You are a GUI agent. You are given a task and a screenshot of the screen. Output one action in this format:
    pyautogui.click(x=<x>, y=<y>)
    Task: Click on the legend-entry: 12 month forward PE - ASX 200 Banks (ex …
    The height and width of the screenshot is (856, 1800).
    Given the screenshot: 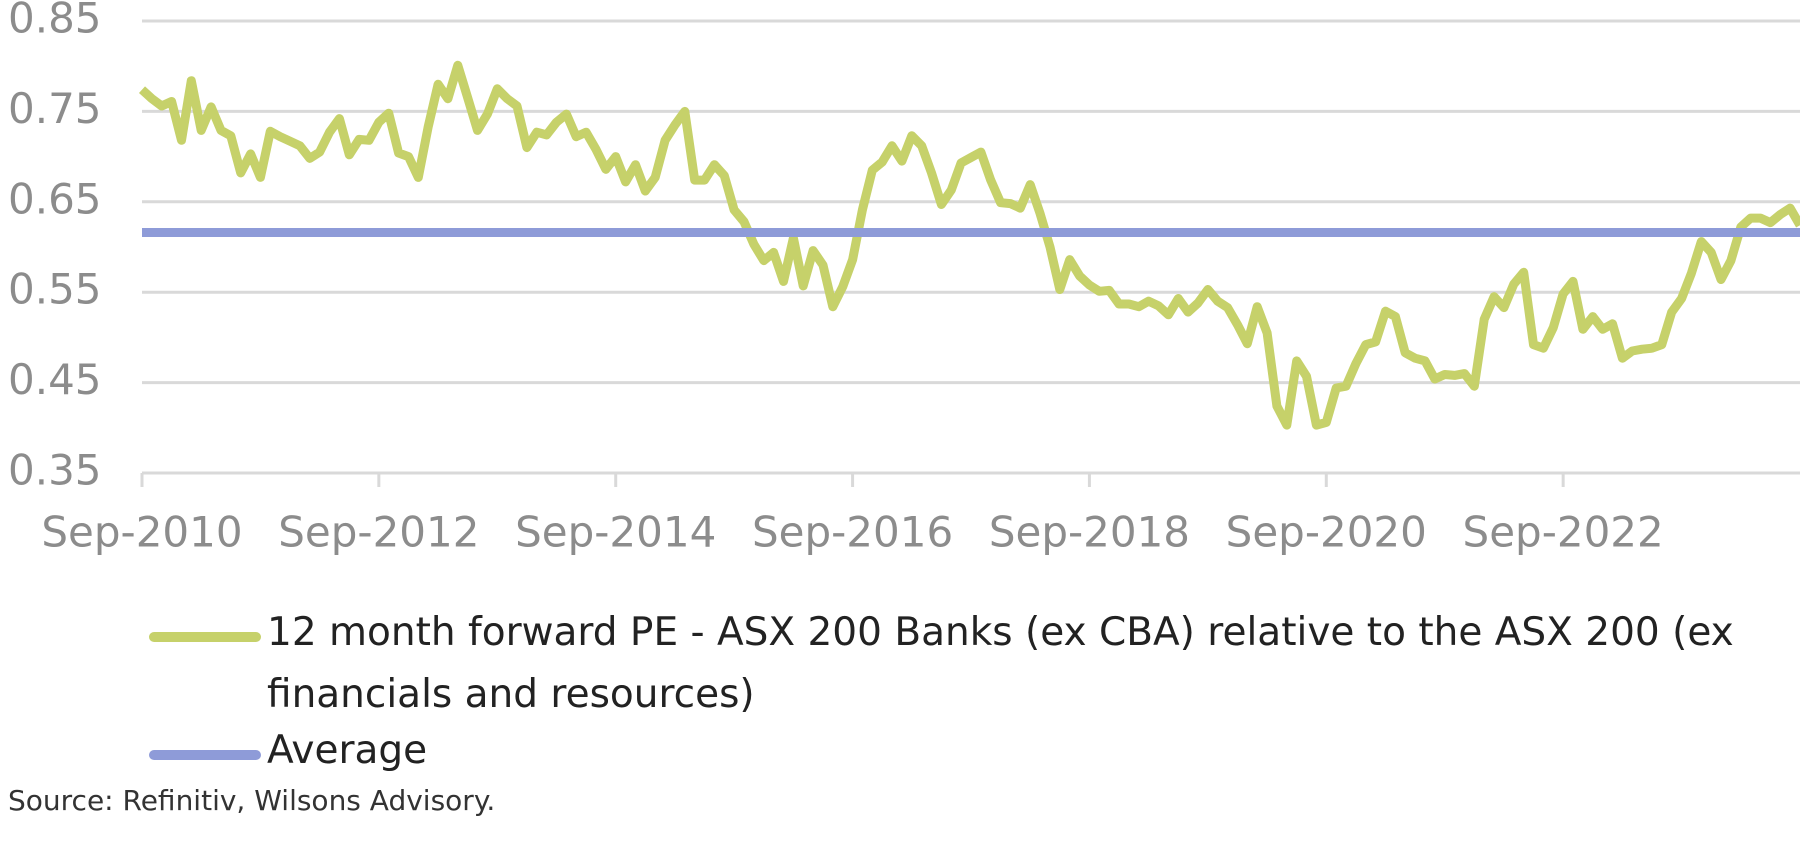 What is the action you would take?
    pyautogui.click(x=958, y=668)
    